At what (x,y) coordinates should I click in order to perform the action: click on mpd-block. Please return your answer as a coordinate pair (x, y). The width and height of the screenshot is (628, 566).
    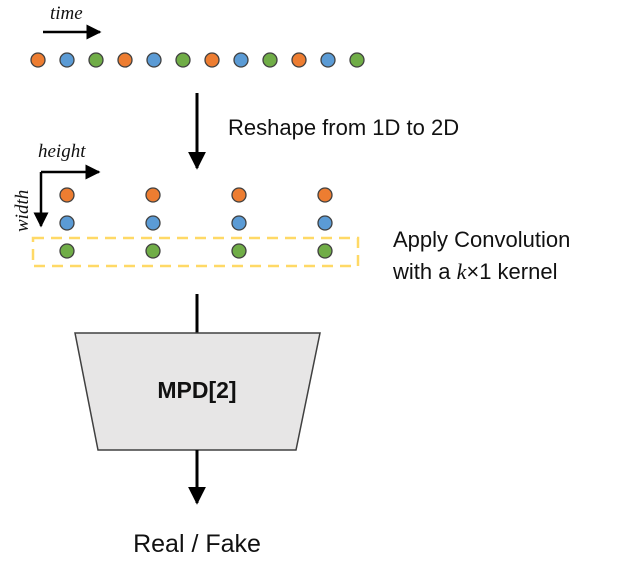
    Looking at the image, I should click on (197, 391).